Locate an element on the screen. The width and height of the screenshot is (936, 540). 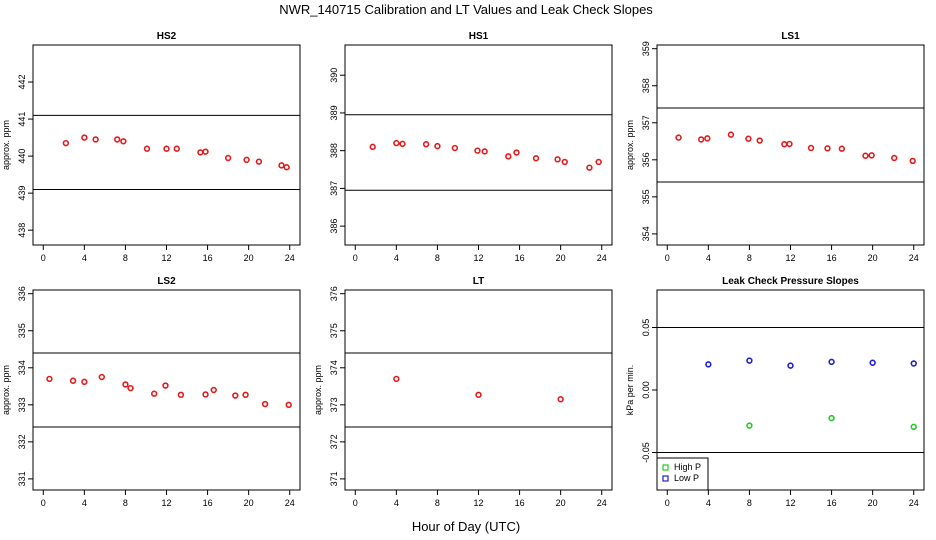
y-tick-label: 336 is located at coordinates (22, 293).